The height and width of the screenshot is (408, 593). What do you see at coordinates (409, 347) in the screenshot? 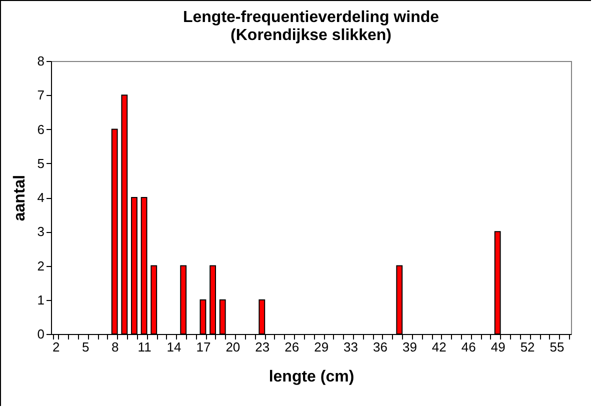
I see `x-tick-label: 39` at bounding box center [409, 347].